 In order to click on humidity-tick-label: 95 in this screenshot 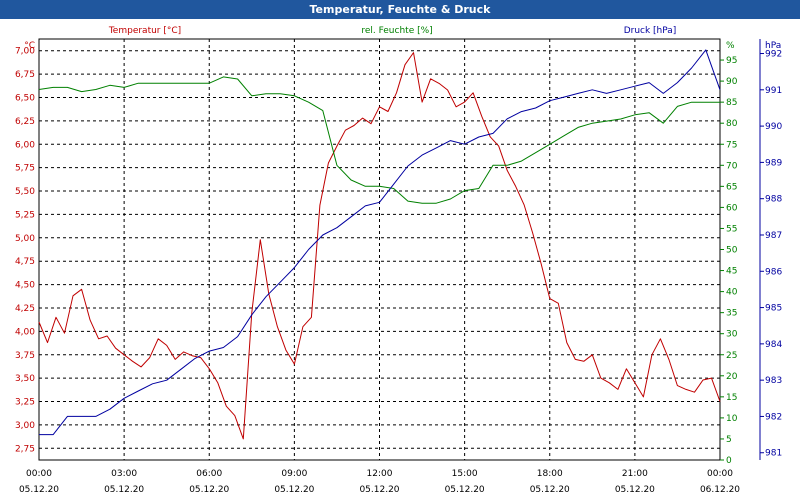, I will do `click(731, 61)`.